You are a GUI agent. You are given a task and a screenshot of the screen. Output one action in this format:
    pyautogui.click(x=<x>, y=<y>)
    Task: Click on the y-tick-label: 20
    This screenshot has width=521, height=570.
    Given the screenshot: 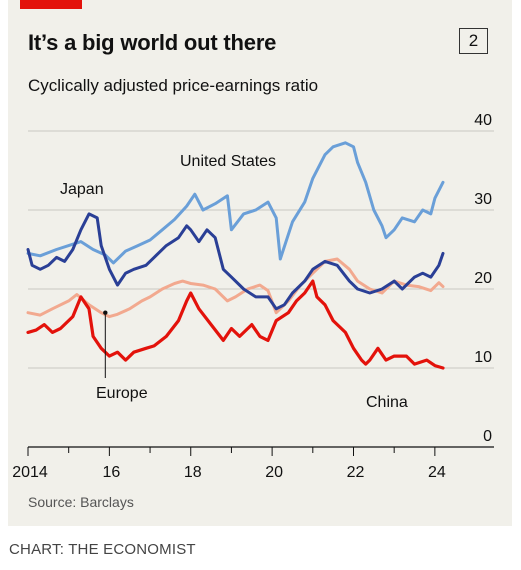 What is the action you would take?
    pyautogui.click(x=483, y=278)
    